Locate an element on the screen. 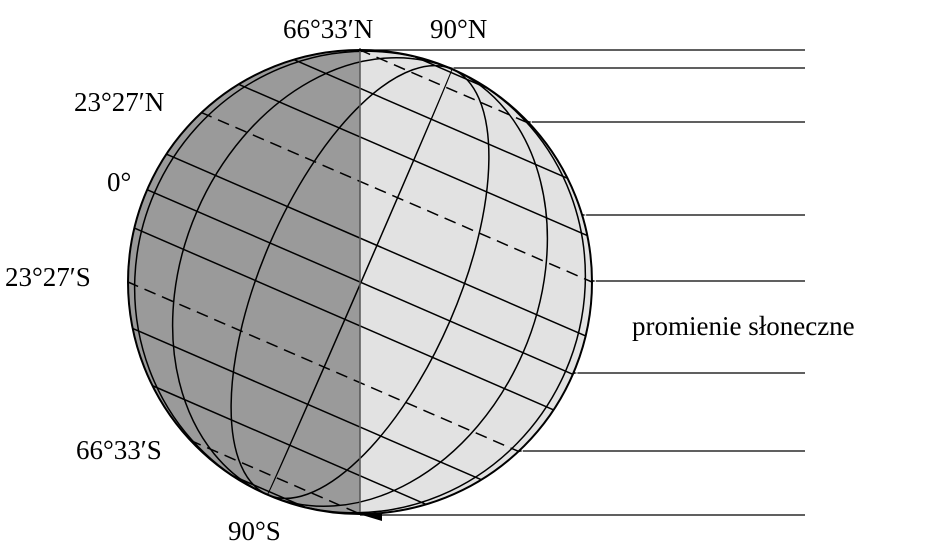 This screenshot has height=544, width=927. label-90-s: 90°S is located at coordinates (254, 530).